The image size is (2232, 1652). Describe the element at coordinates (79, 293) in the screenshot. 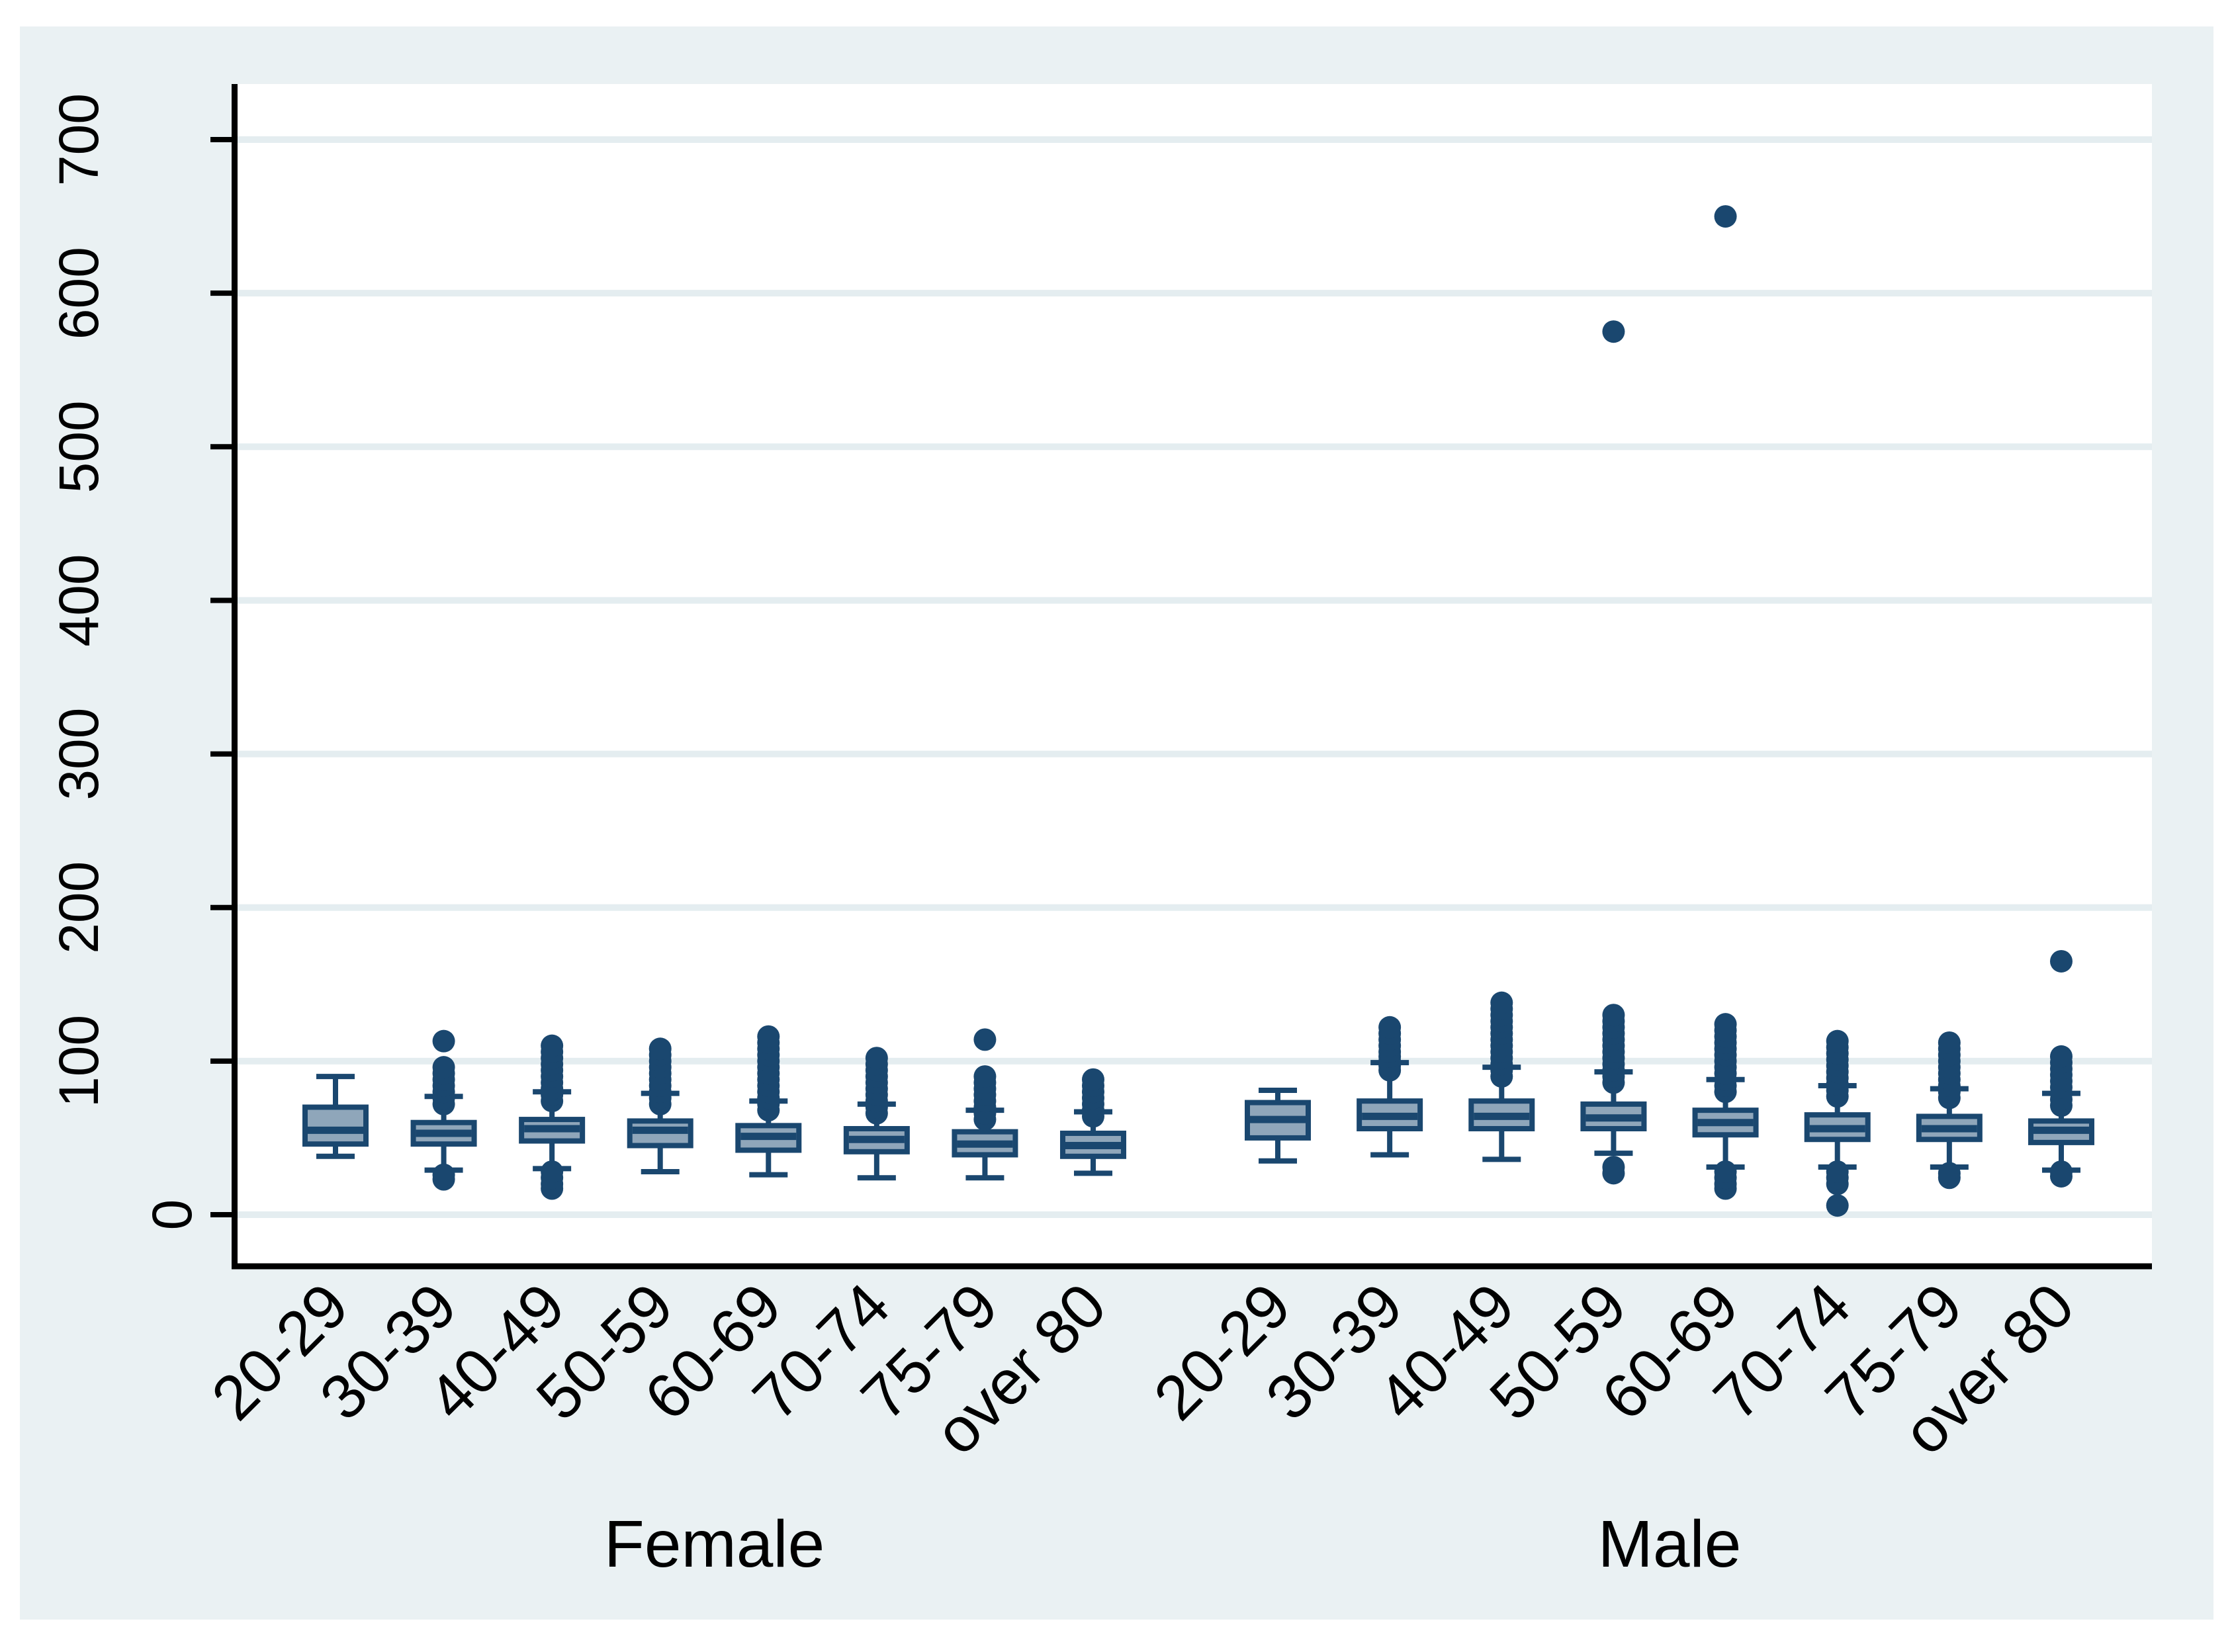

I see `y-tick-label: 600` at that location.